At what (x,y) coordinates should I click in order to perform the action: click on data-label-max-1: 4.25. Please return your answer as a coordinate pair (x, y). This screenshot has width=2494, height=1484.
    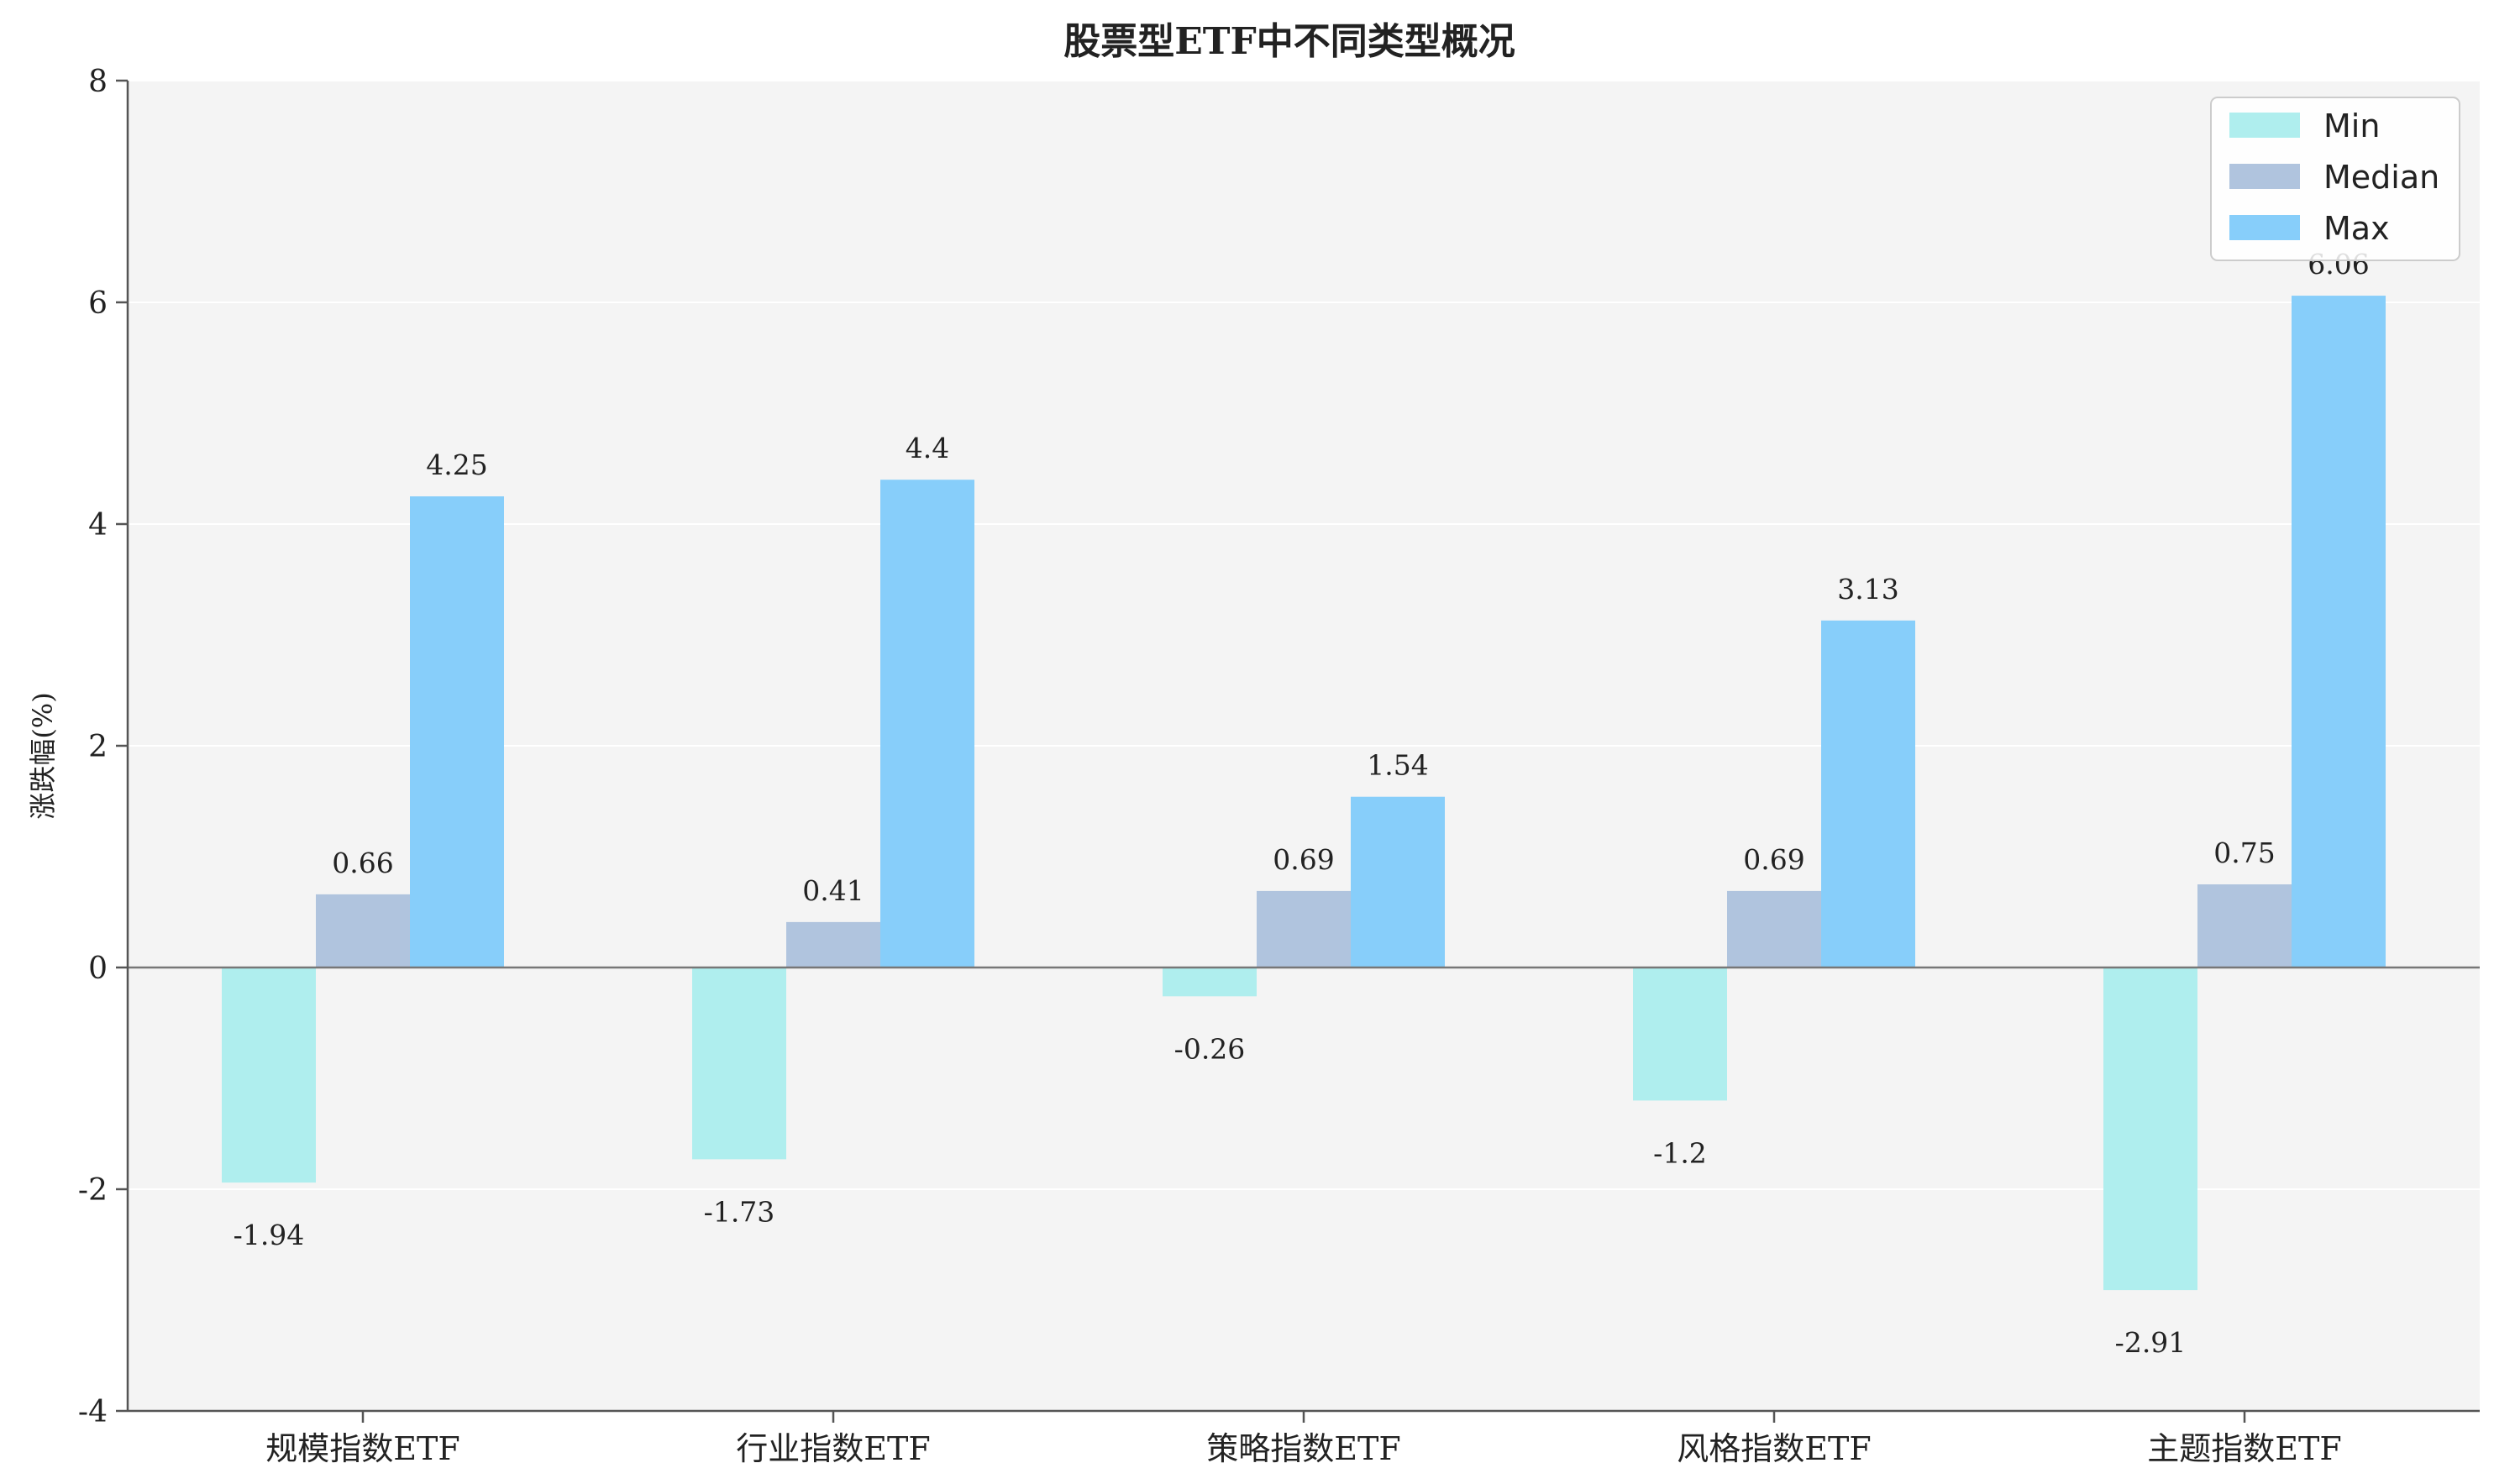
    Looking at the image, I should click on (456, 464).